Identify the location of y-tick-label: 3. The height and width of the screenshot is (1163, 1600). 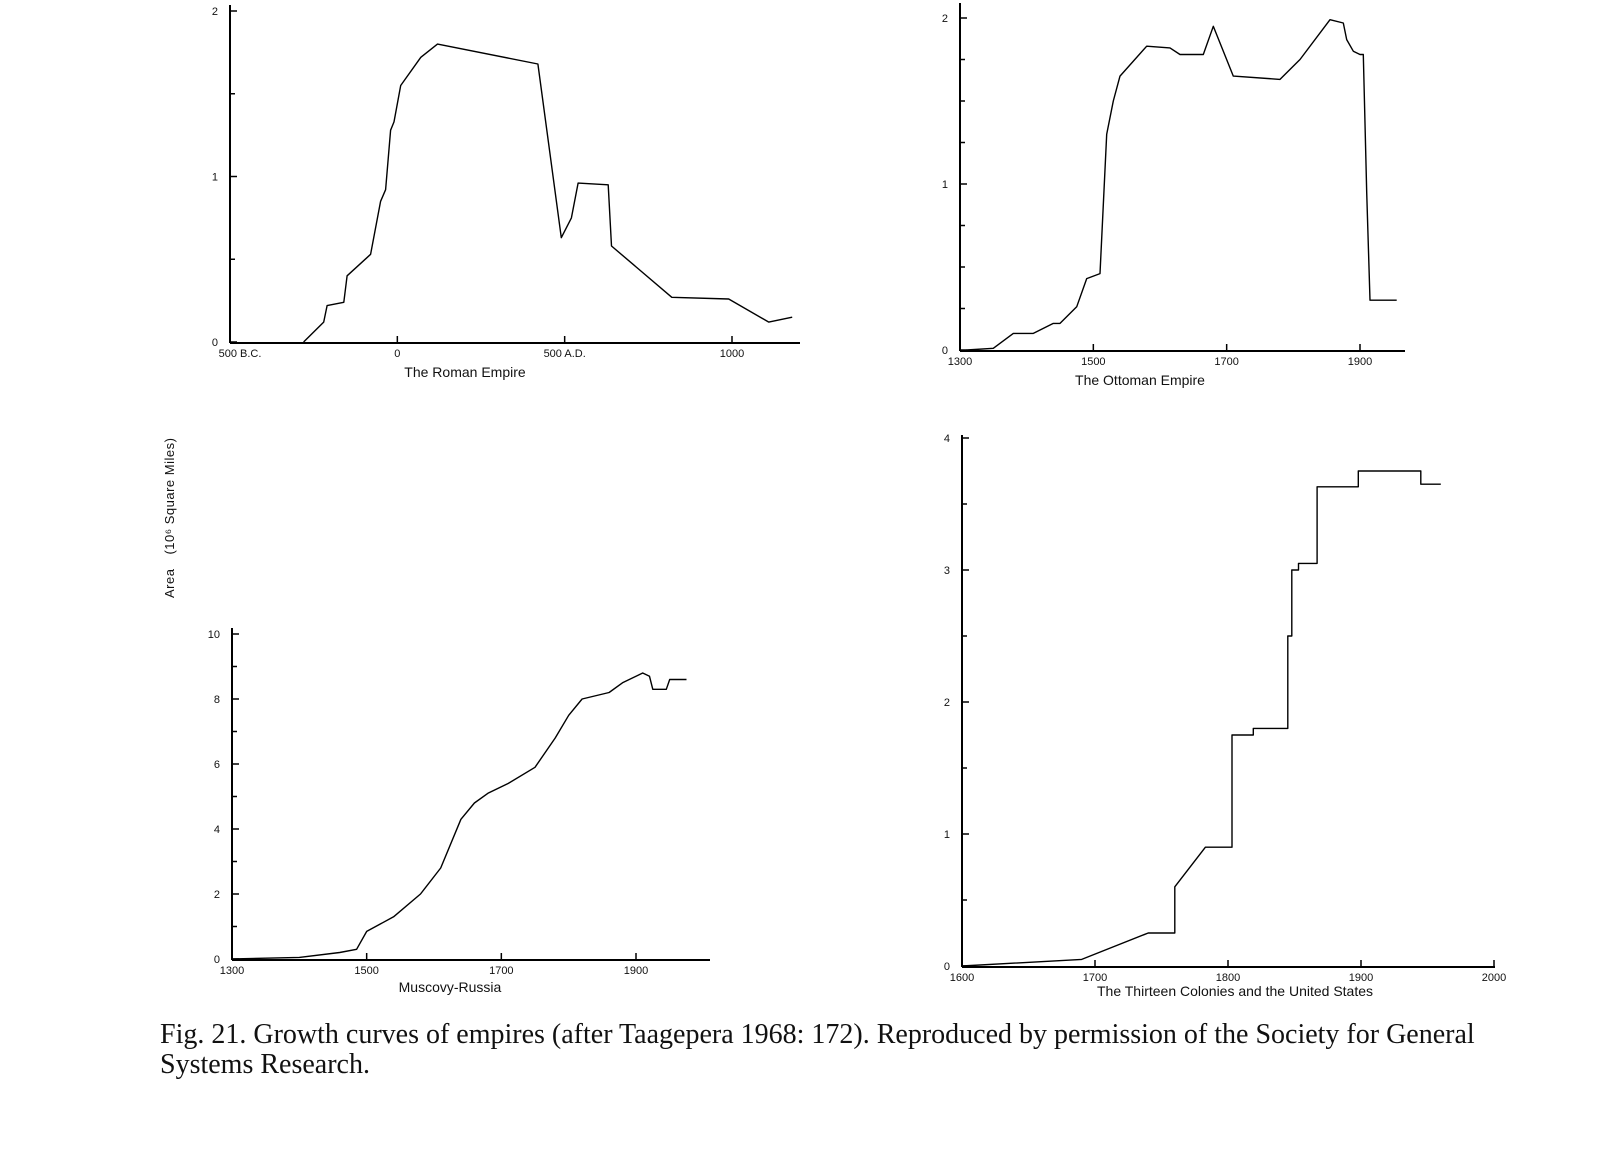
(947, 571).